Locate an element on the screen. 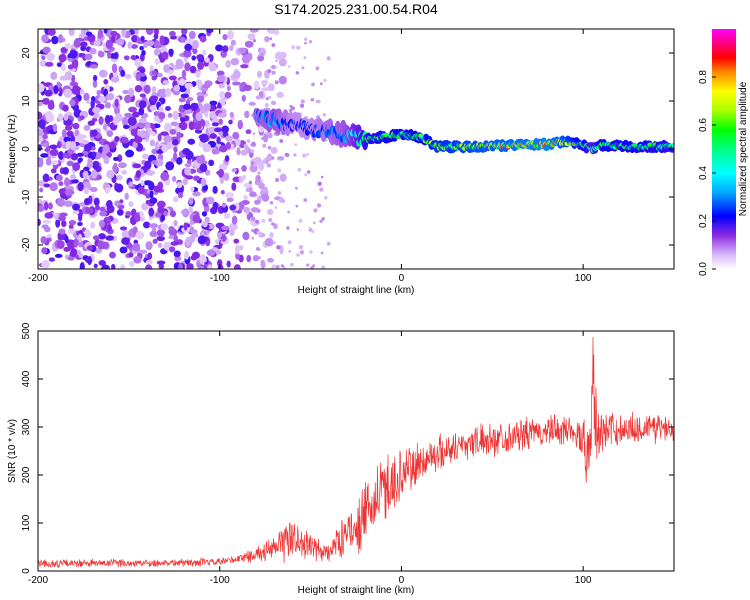  spectrogram-x-axis-label: Height of straight line (km) is located at coordinates (356, 290).